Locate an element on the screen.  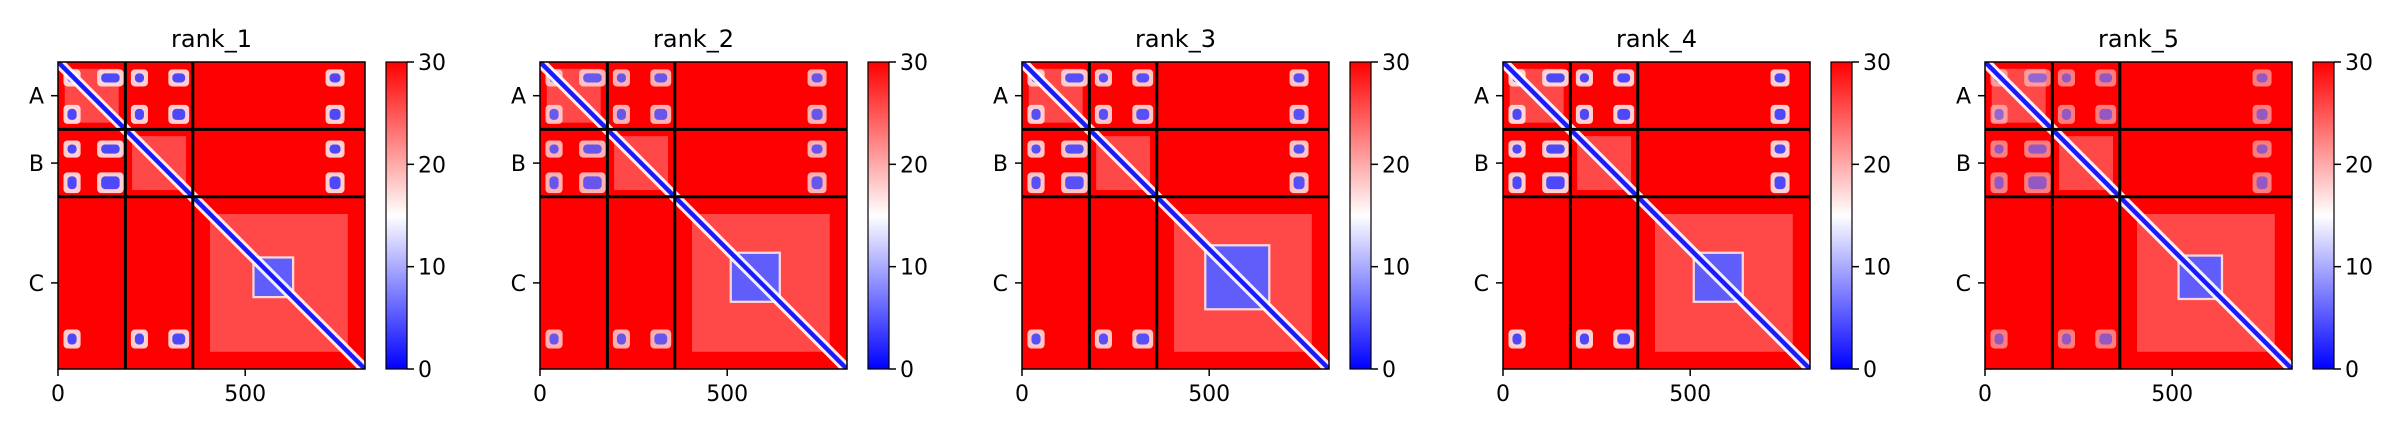
panel-title: rank_2 is located at coordinates (693, 39).